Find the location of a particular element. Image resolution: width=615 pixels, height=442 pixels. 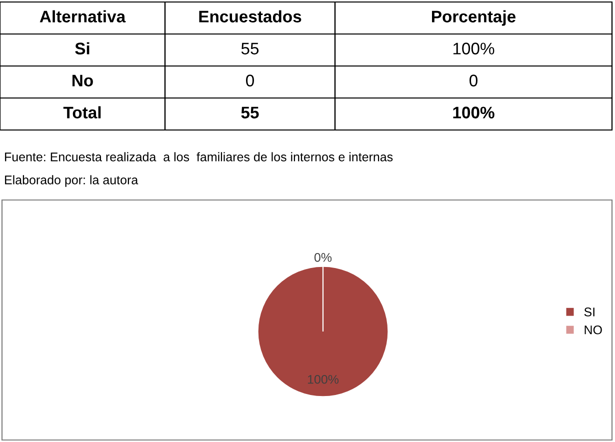

data-label: 100% is located at coordinates (323, 379).